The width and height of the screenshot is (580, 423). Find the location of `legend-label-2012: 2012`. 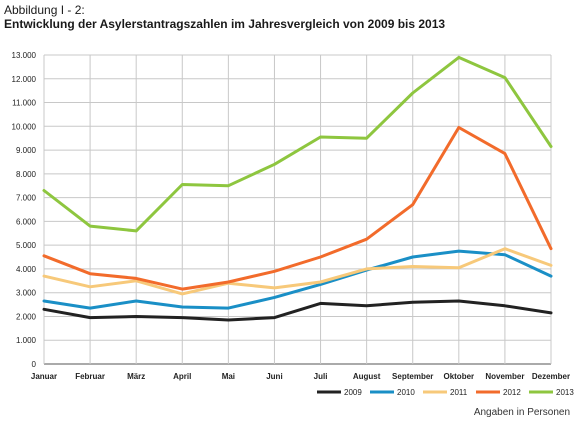

legend-label-2012: 2012 is located at coordinates (512, 392).